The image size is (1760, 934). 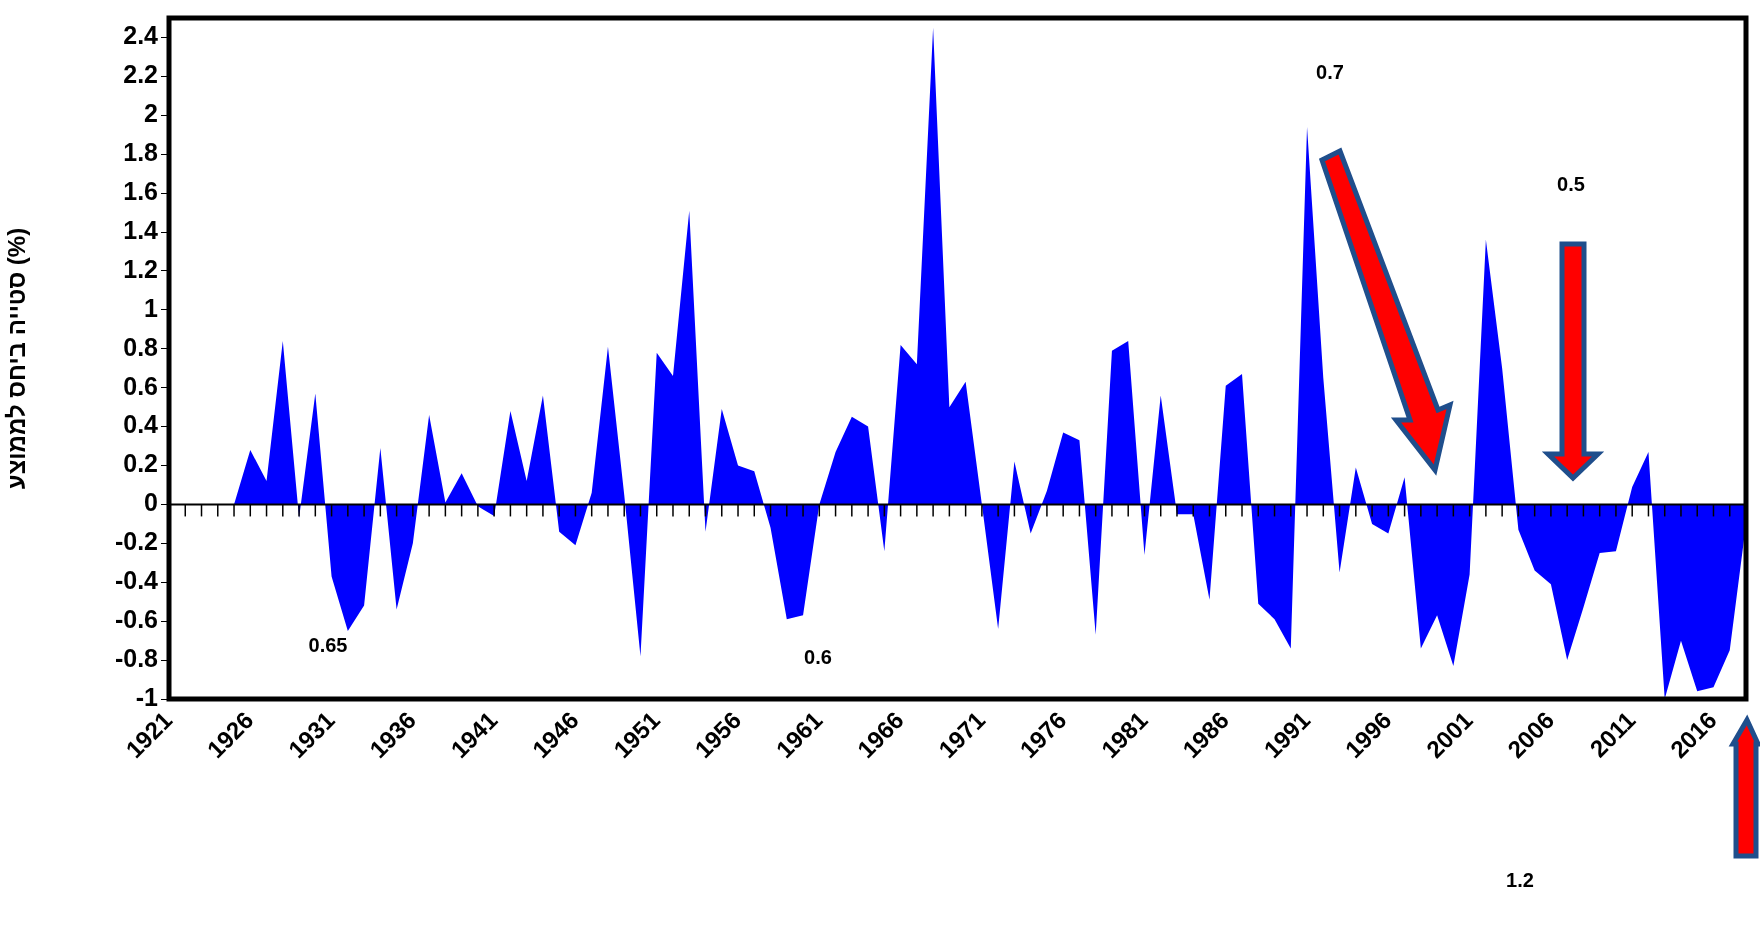 What do you see at coordinates (147, 696) in the screenshot?
I see `y-tick-label: -1` at bounding box center [147, 696].